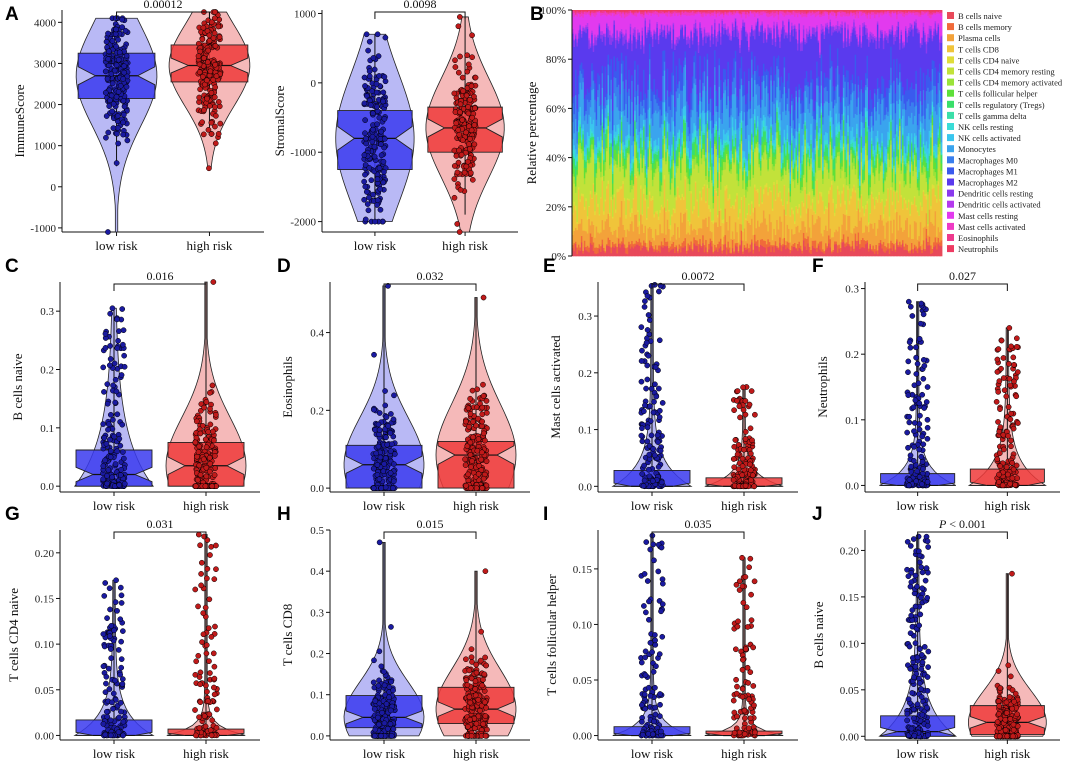 This screenshot has width=1065, height=762. I want to click on y-tick-label: -1000, so click(303, 153).